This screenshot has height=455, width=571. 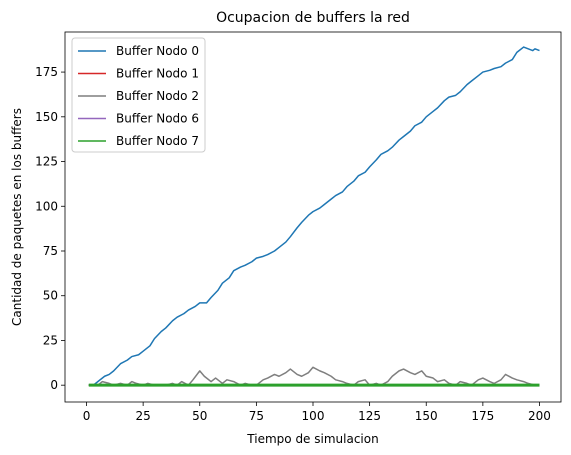 What do you see at coordinates (539, 416) in the screenshot?
I see `x-tick-label: 200` at bounding box center [539, 416].